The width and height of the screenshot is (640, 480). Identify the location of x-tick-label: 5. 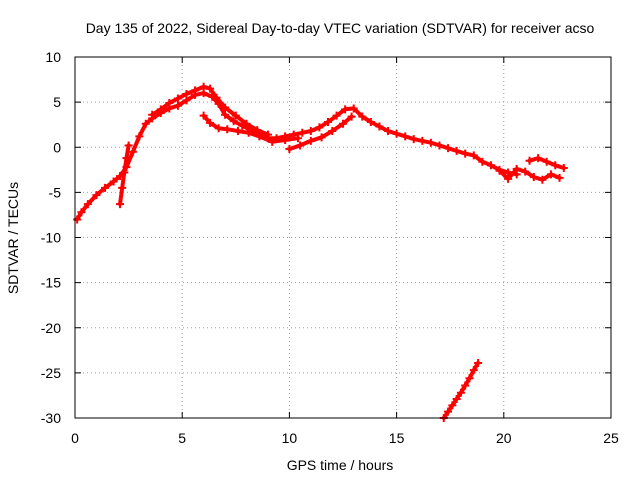
(182, 438).